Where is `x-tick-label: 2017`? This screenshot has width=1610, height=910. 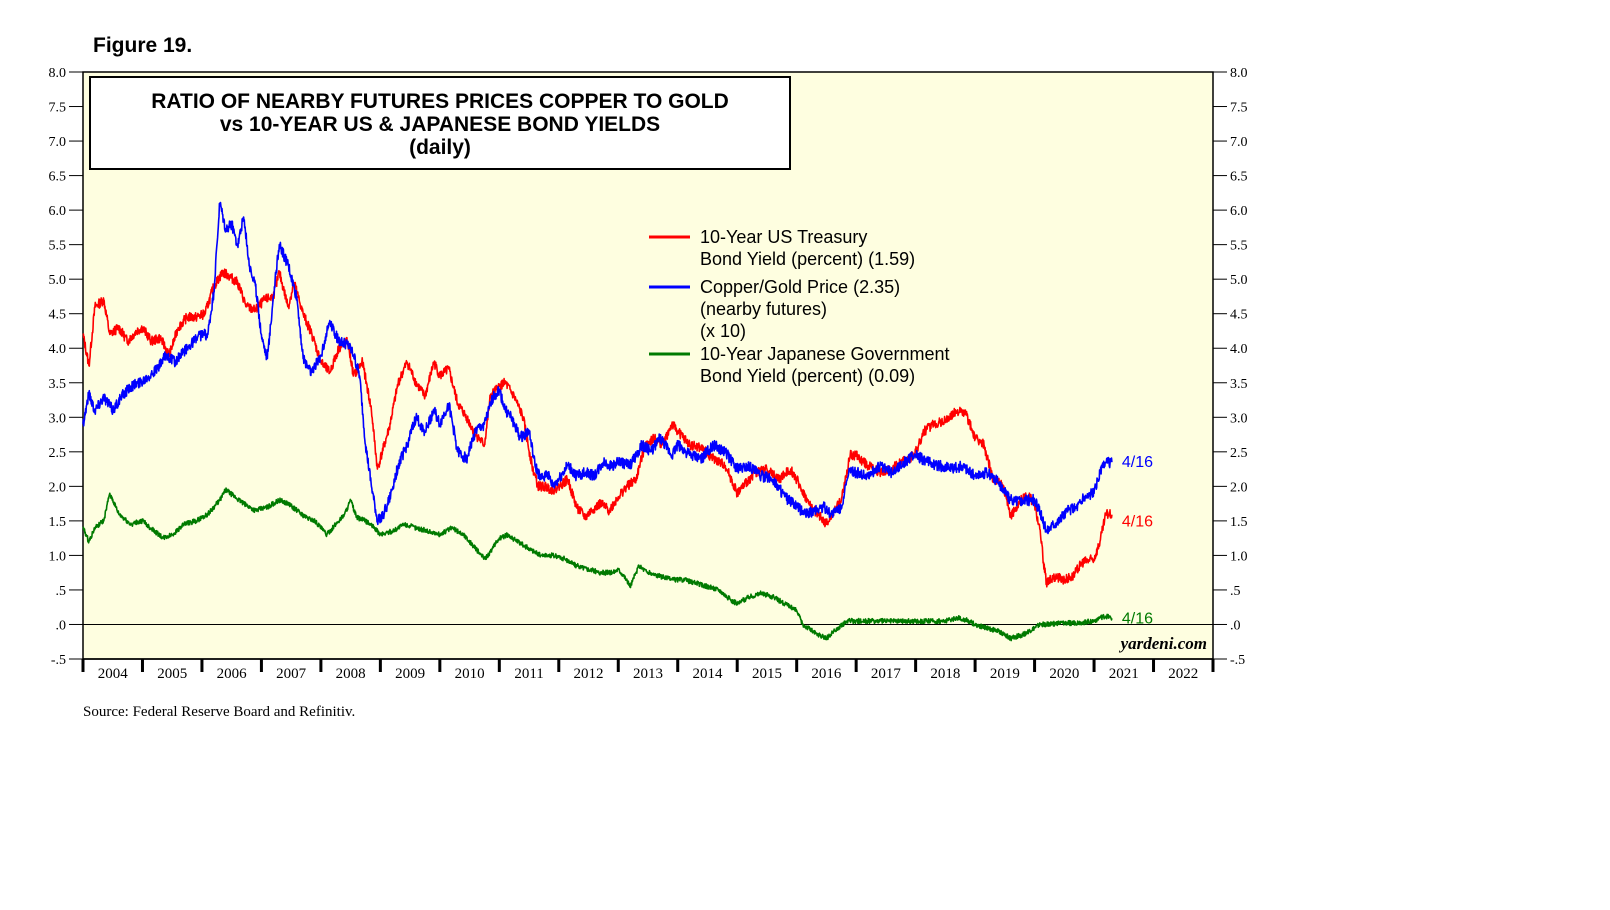
x-tick-label: 2017 is located at coordinates (886, 674).